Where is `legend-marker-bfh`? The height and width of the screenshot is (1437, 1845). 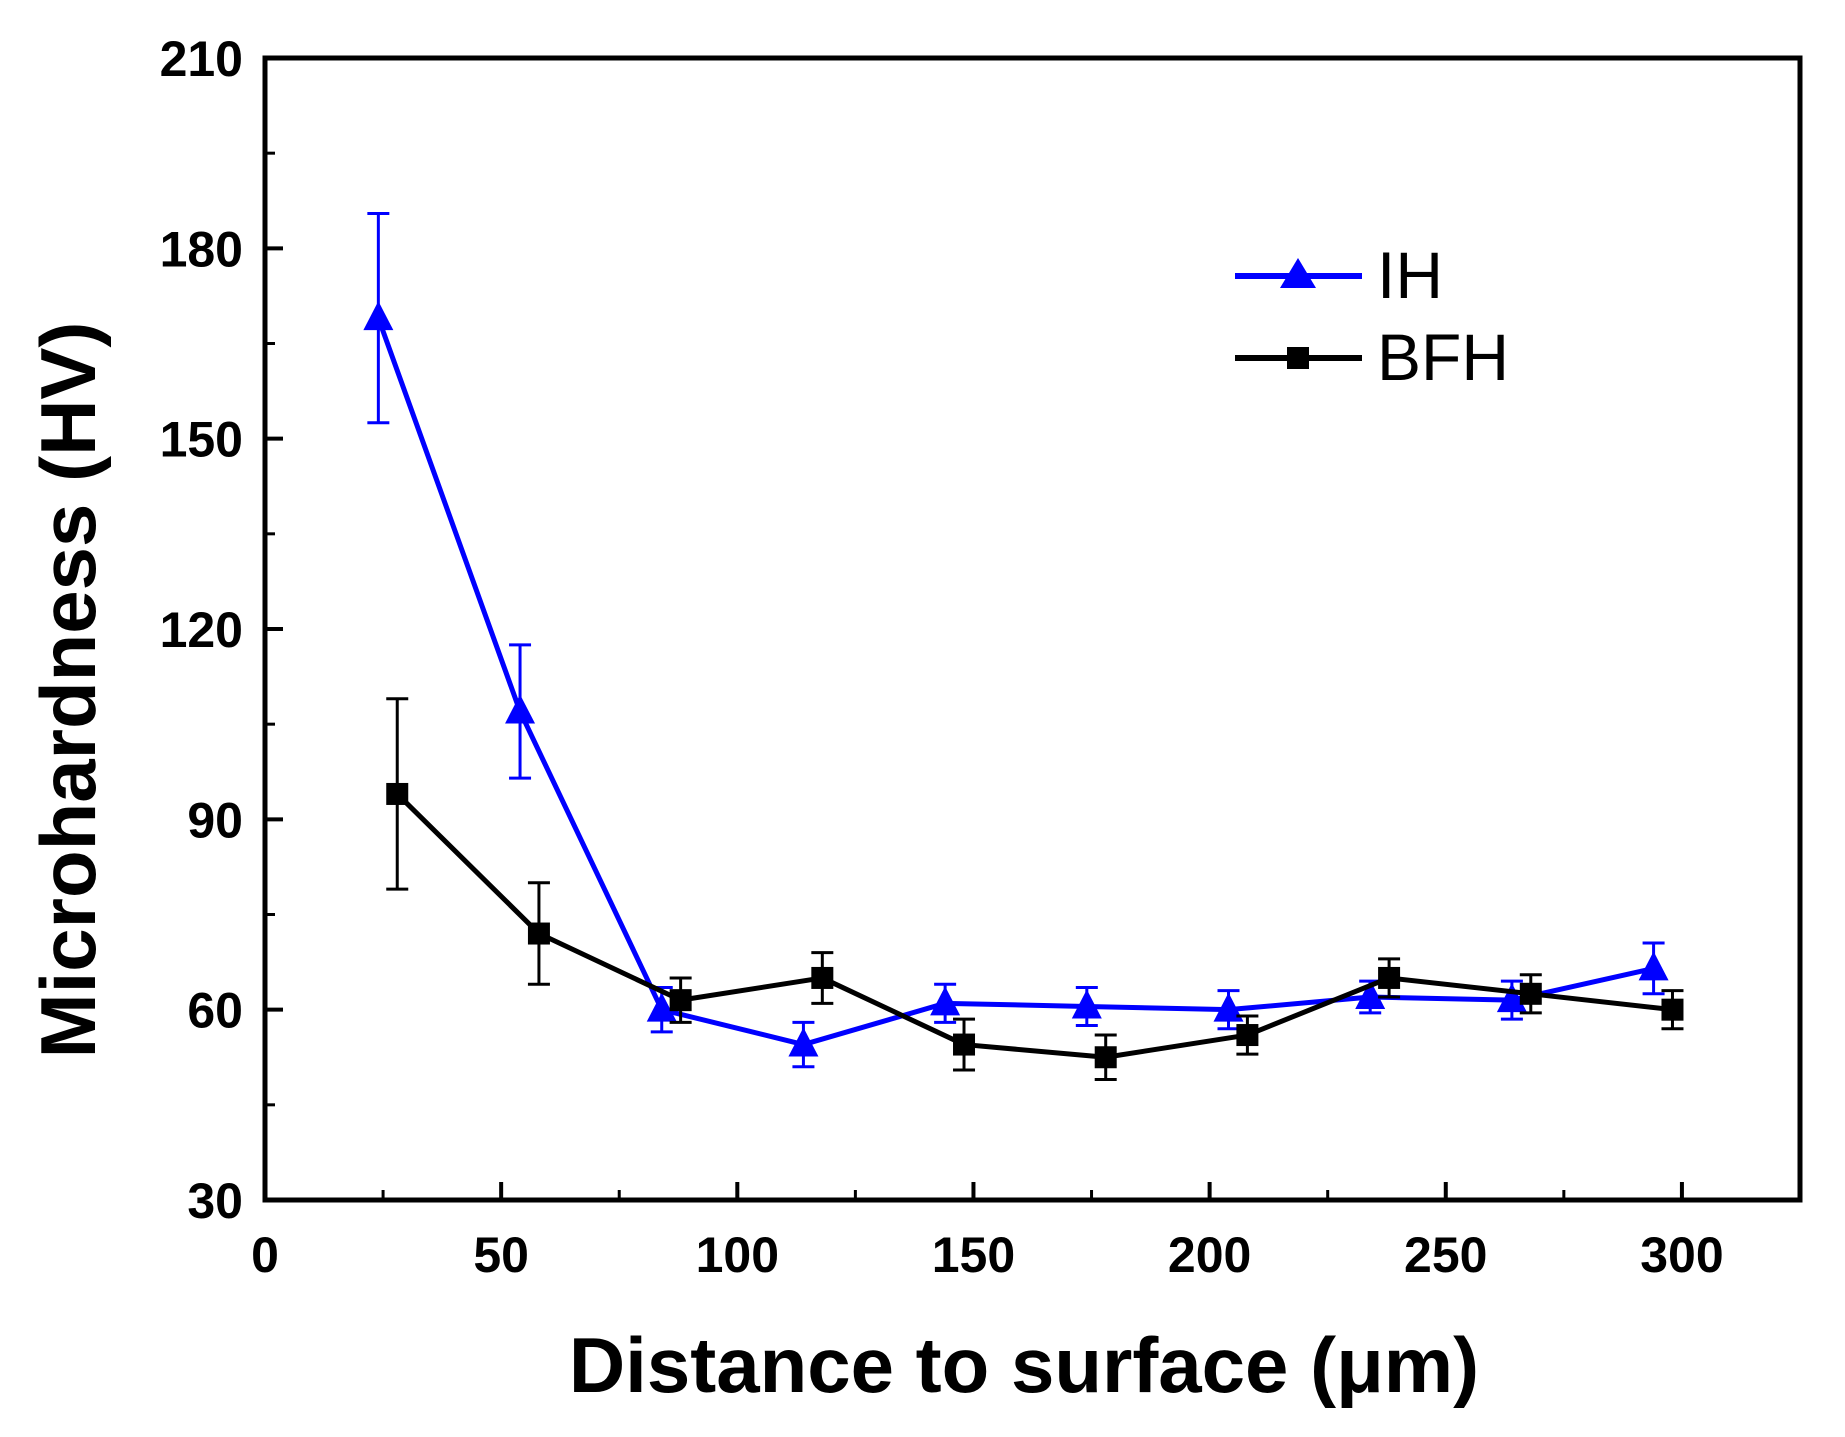 legend-marker-bfh is located at coordinates (1298, 358).